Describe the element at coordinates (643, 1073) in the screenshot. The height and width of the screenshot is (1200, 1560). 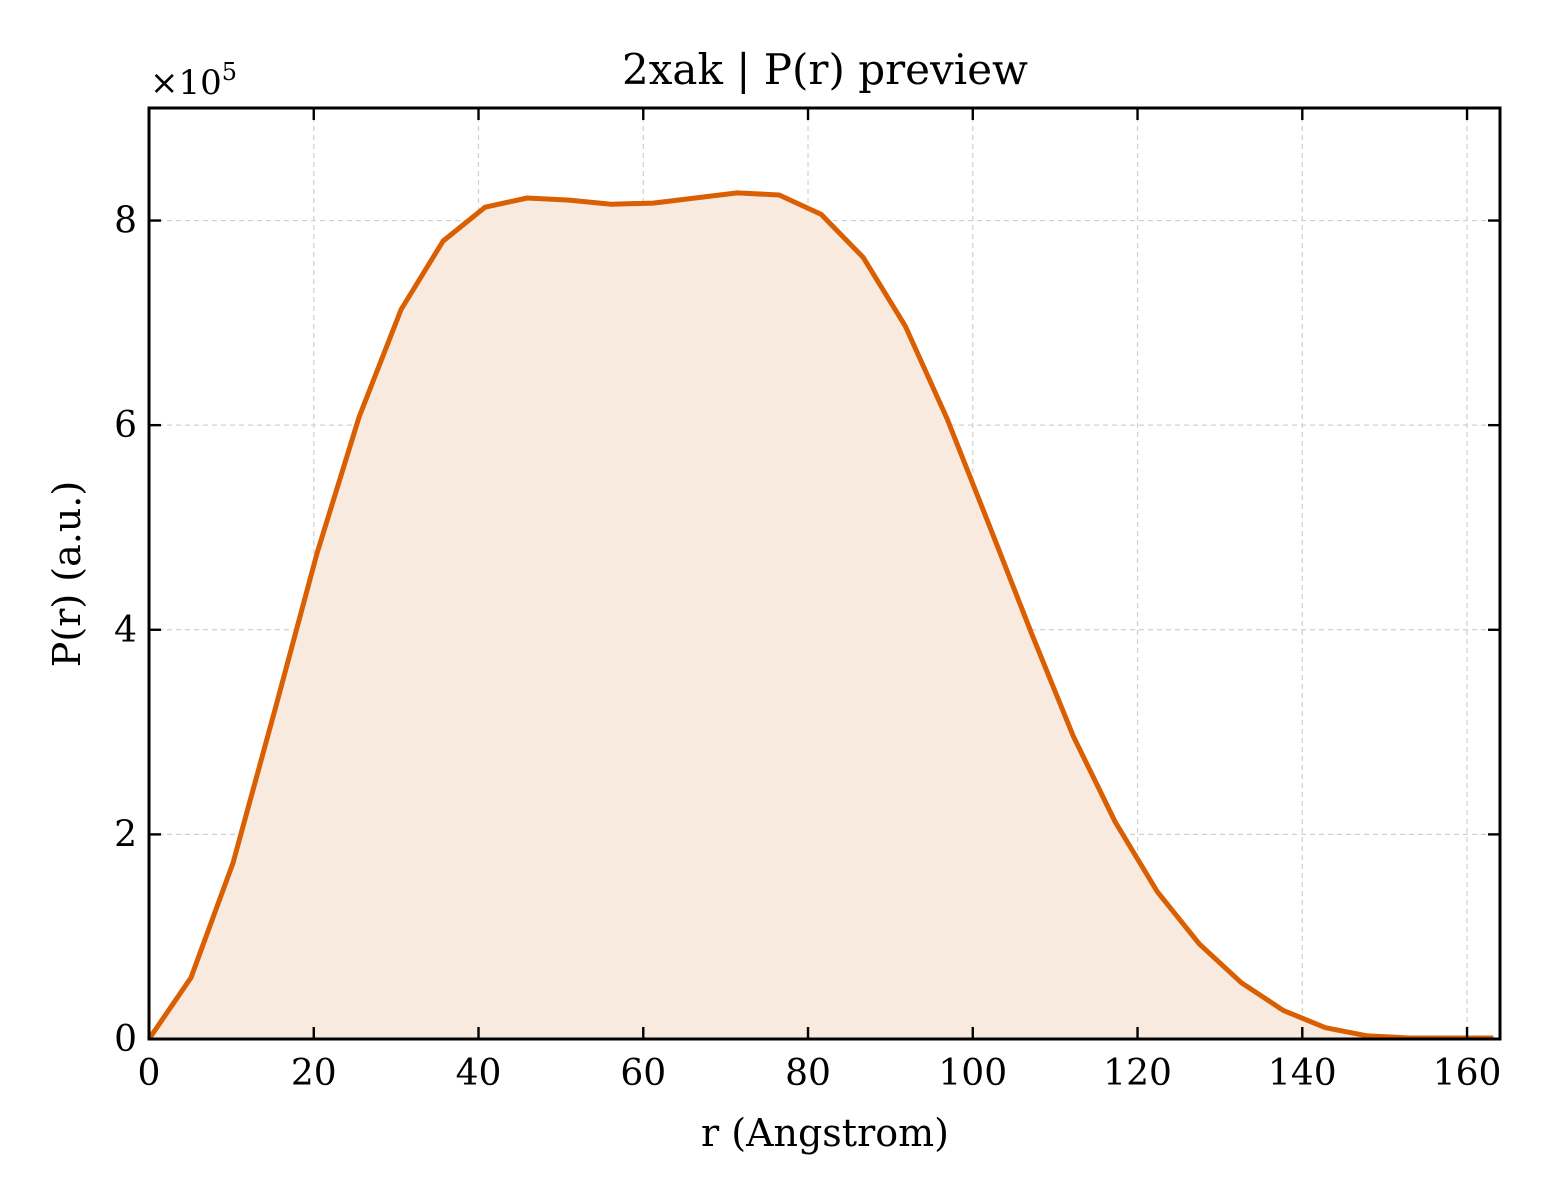
I see `x-tick-label: 60` at that location.